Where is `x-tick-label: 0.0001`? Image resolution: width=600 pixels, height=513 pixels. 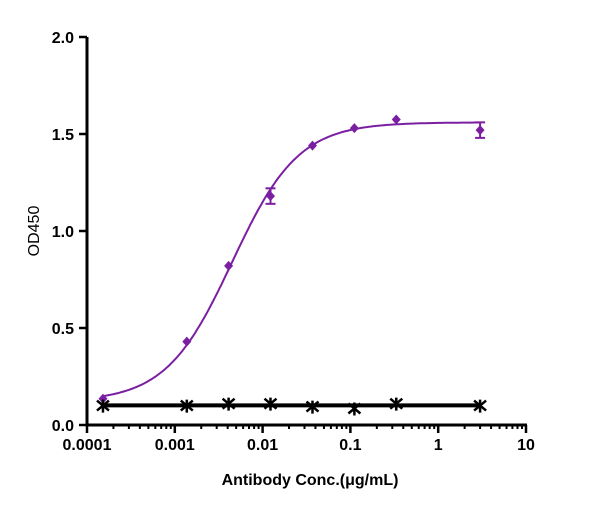 x-tick-label: 0.0001 is located at coordinates (87, 445).